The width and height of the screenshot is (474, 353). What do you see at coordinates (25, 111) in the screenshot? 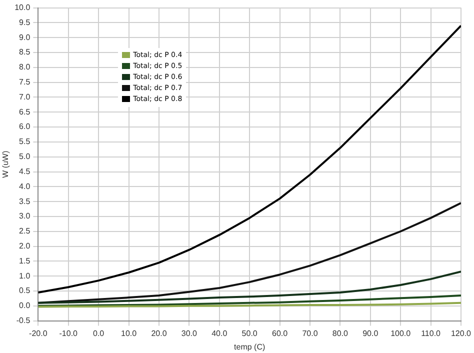
I see `y-tick-label: 6.5` at bounding box center [25, 111].